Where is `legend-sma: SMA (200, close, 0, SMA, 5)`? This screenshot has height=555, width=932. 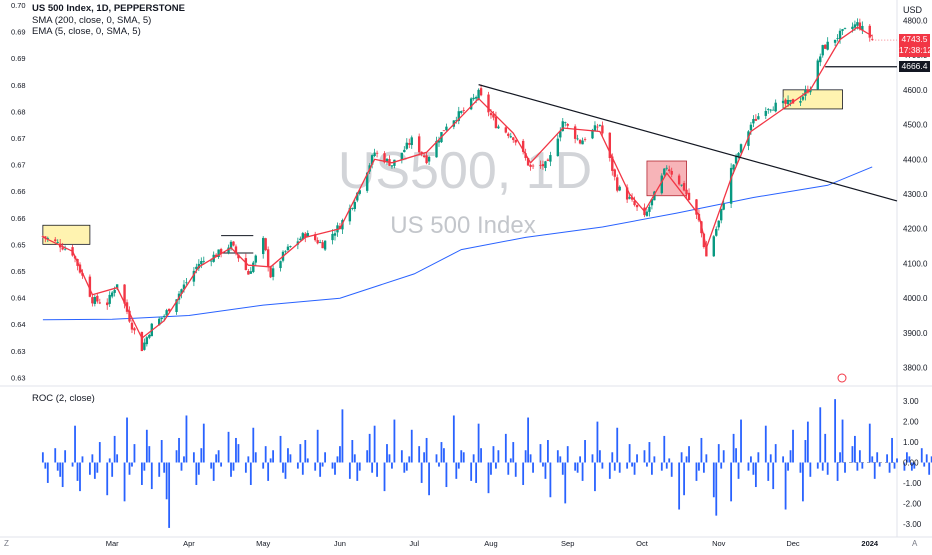
legend-sma: SMA (200, close, 0, SMA, 5) is located at coordinates (92, 20).